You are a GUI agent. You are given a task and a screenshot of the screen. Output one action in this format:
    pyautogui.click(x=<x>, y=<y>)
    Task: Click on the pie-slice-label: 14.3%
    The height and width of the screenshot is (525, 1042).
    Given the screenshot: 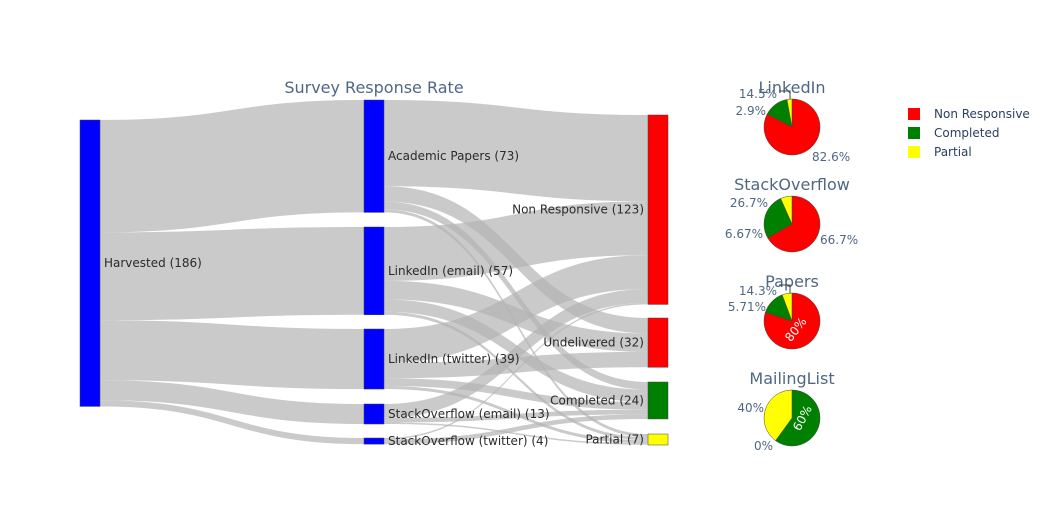 What is the action you would take?
    pyautogui.click(x=758, y=291)
    